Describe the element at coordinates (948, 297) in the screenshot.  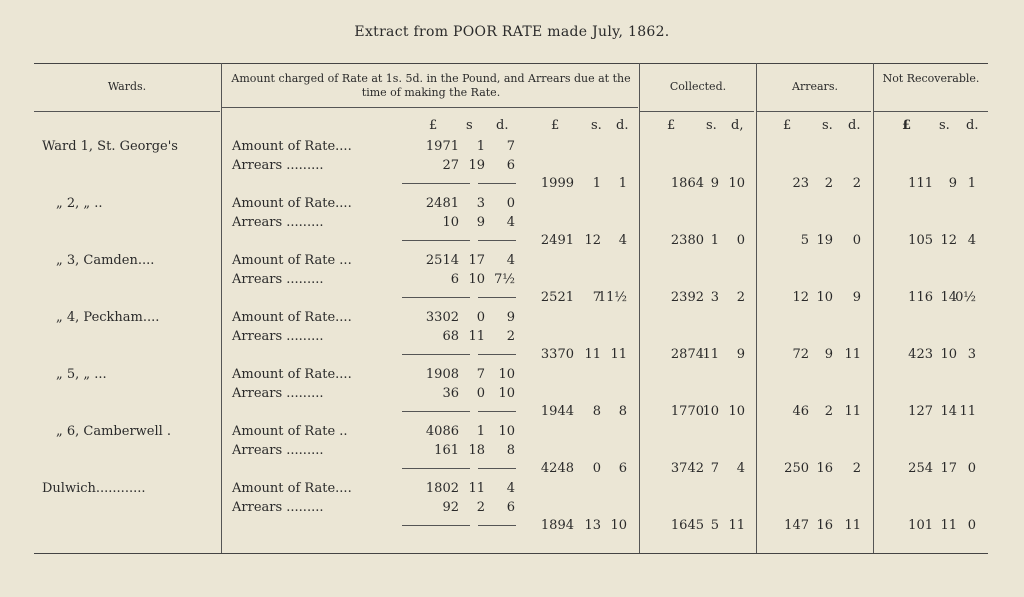
I see `not-recoverable-amount: 14` at that location.